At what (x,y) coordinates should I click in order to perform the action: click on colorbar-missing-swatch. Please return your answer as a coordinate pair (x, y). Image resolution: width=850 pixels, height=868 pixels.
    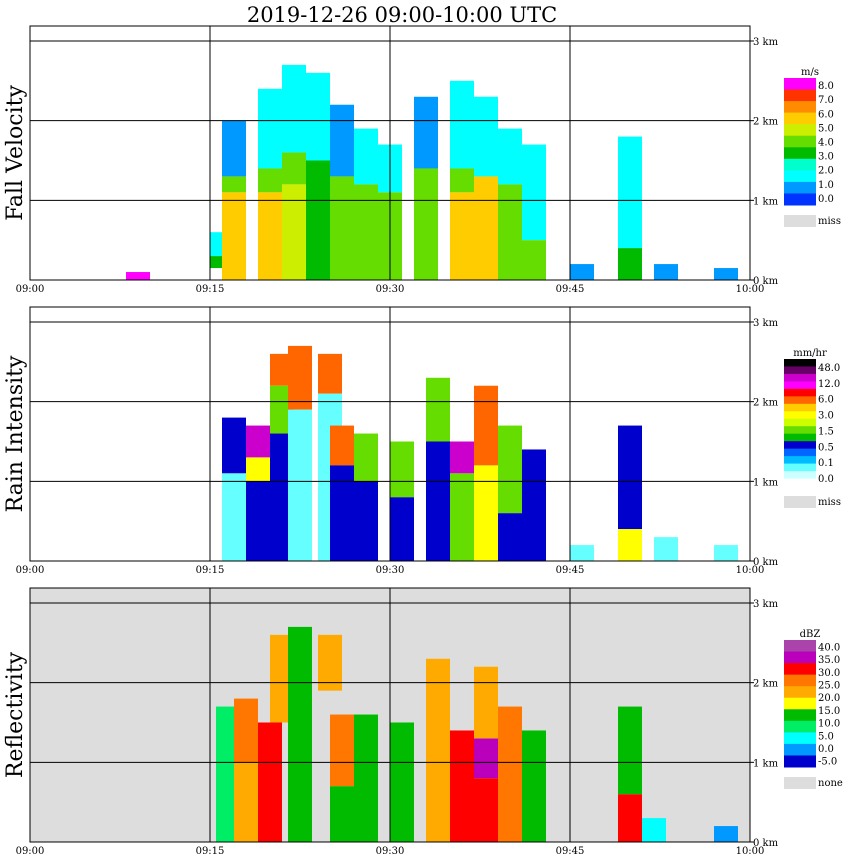
    Looking at the image, I should click on (800, 221).